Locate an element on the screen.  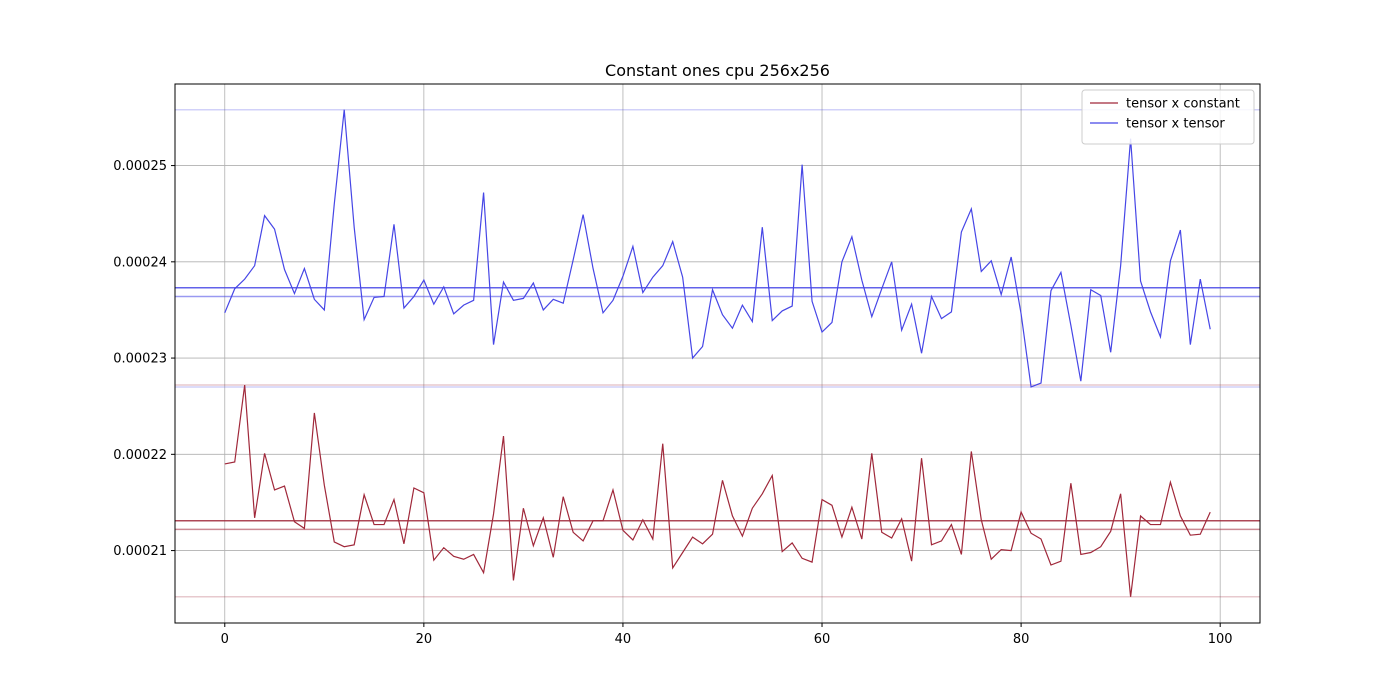
y-tick-label: 0.00022 is located at coordinates (140, 455).